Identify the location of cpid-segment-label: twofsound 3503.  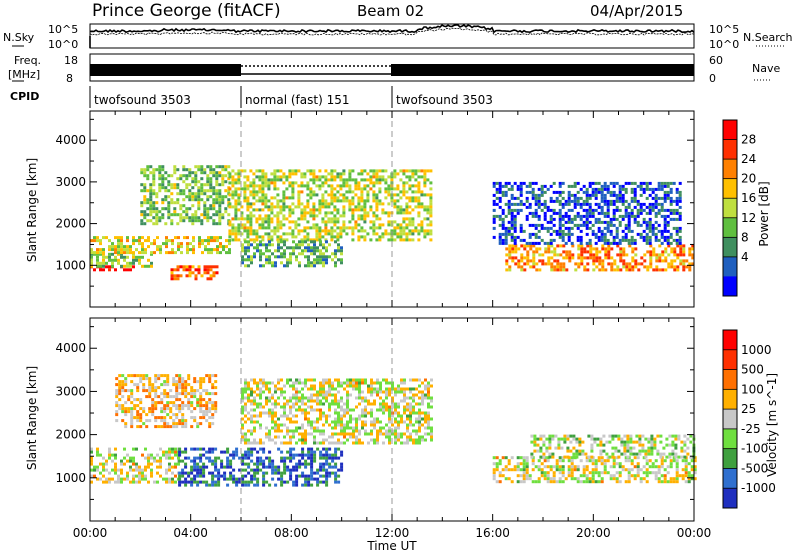
(142, 100).